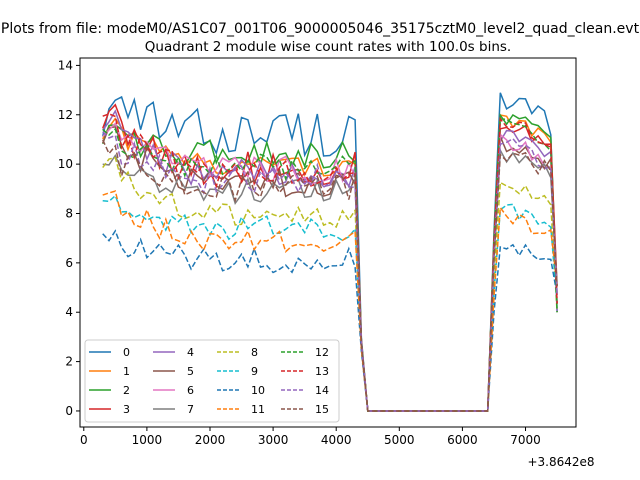  Describe the element at coordinates (126, 409) in the screenshot. I see `legend-label-3: 3` at that location.